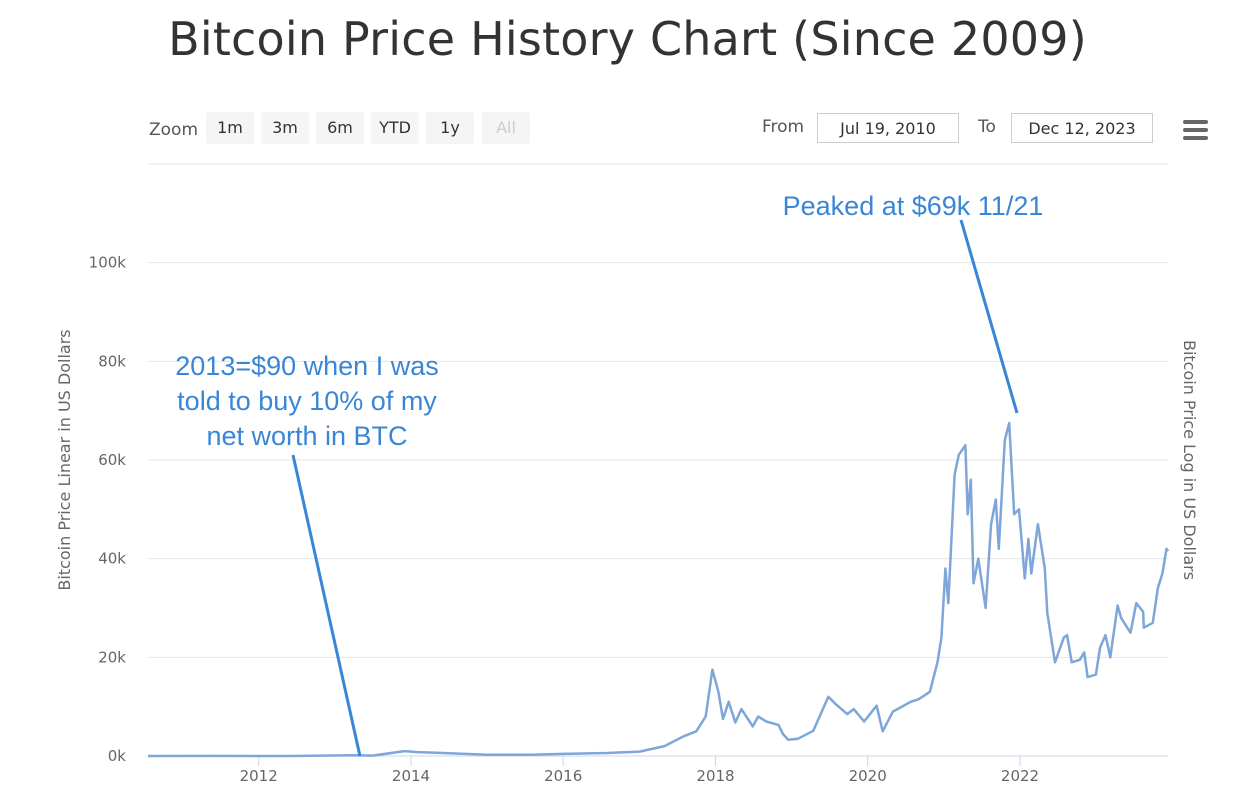 This screenshot has height=808, width=1255. Describe the element at coordinates (506, 128) in the screenshot. I see `zoom-all-button: All` at that location.